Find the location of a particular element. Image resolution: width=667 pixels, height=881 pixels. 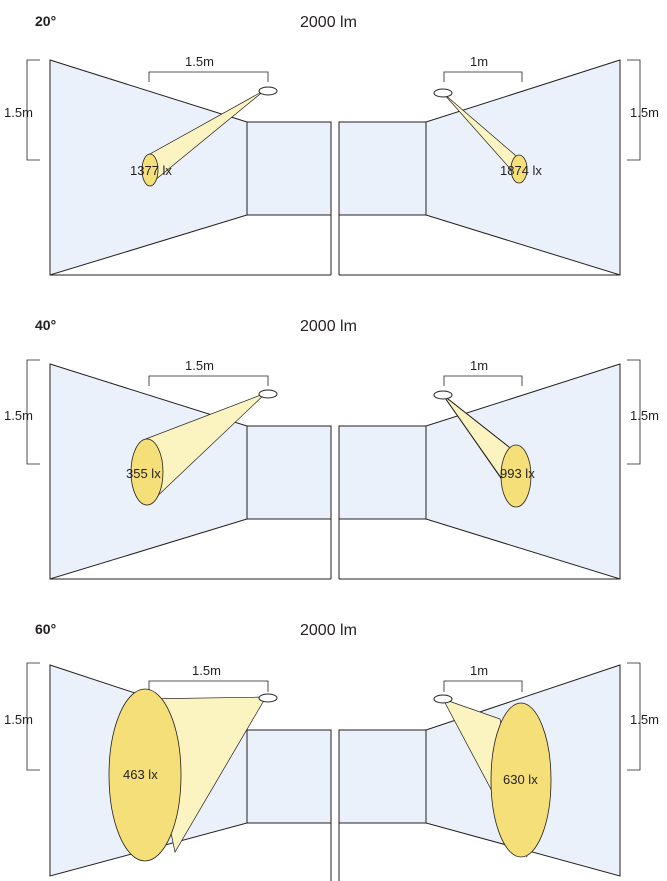

right-illuminance-label: 1874 lx is located at coordinates (521, 170).